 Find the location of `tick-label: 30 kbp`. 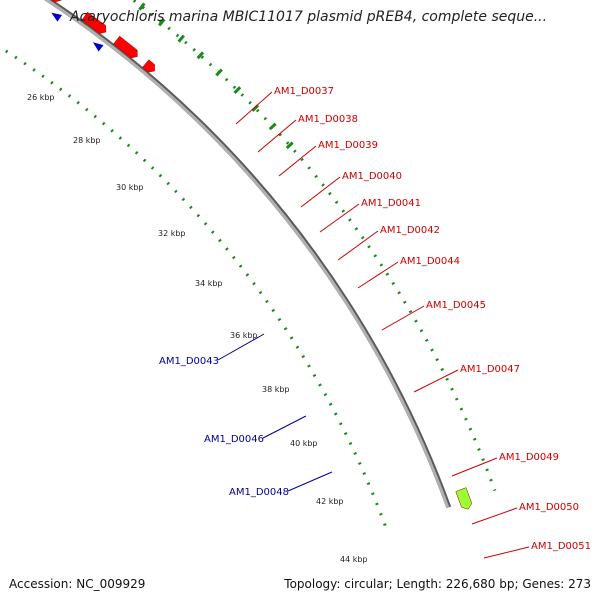

tick-label: 30 kbp is located at coordinates (130, 187).